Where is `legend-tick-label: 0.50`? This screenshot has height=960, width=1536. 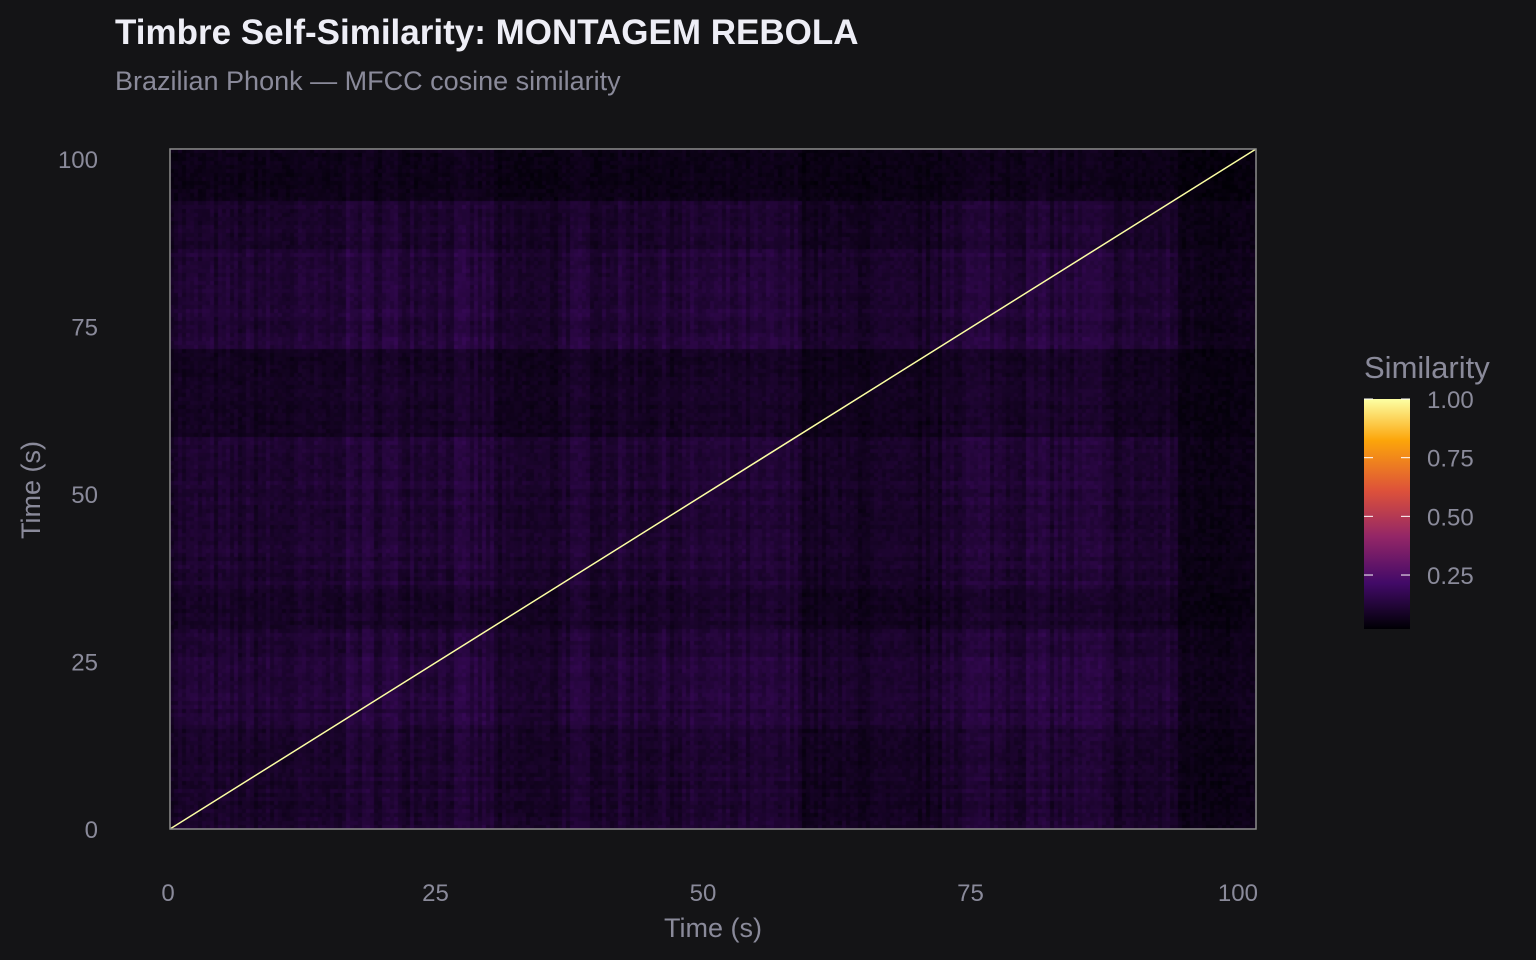
legend-tick-label: 0.50 is located at coordinates (1450, 517).